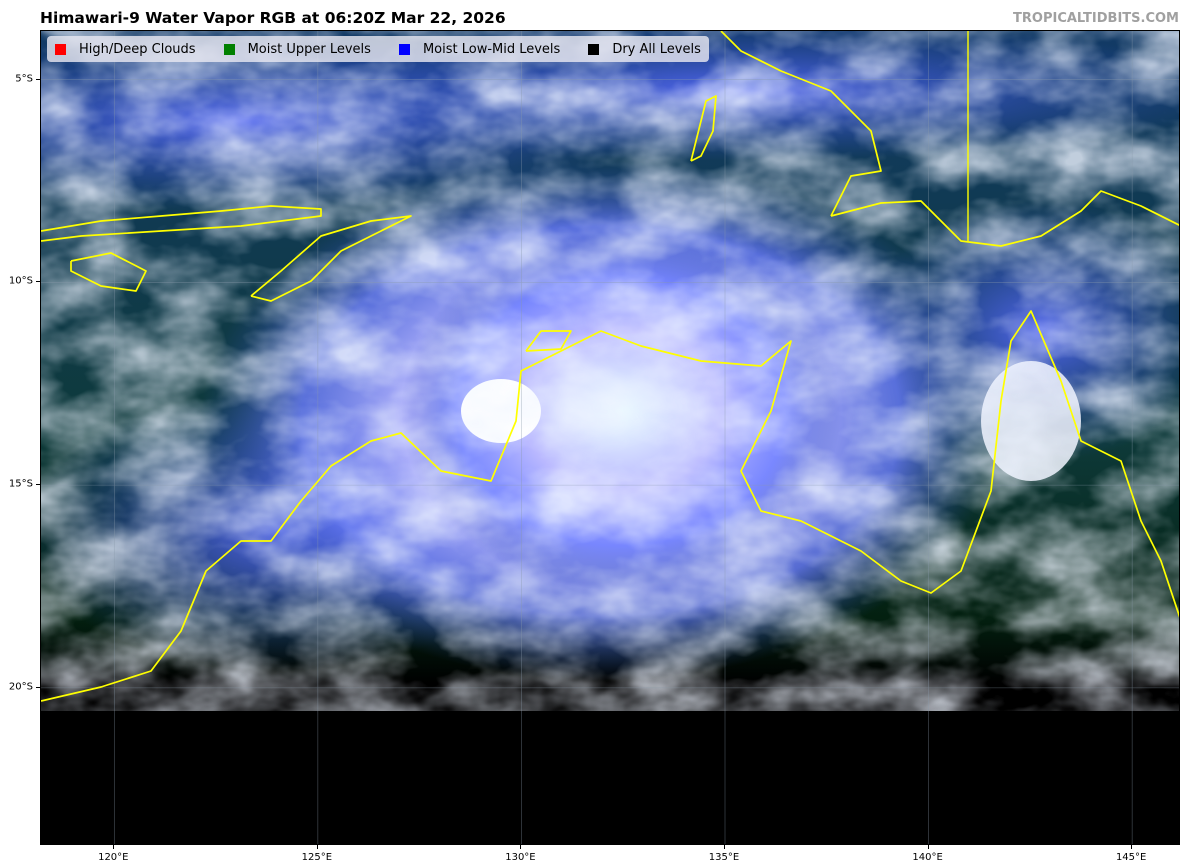  Describe the element at coordinates (724, 857) in the screenshot. I see `x-tick-label: 135°E` at that location.